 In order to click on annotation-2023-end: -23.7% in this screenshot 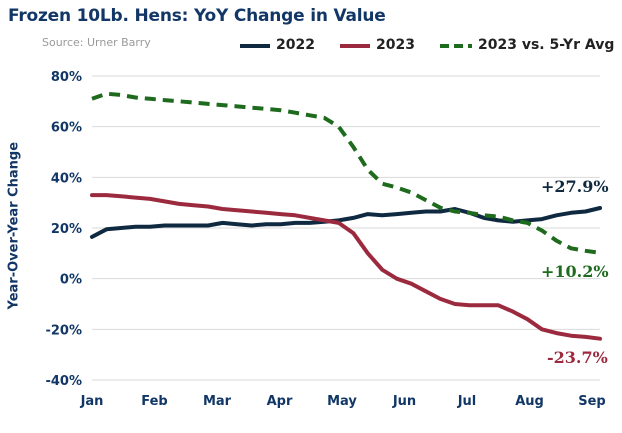, I will do `click(577, 357)`.